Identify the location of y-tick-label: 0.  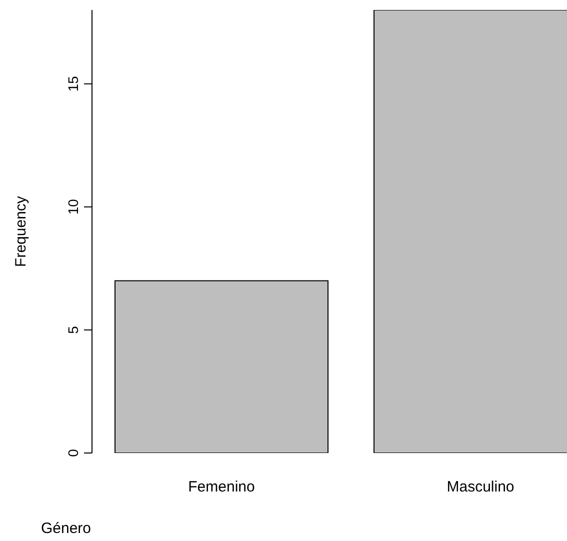
(73, 452).